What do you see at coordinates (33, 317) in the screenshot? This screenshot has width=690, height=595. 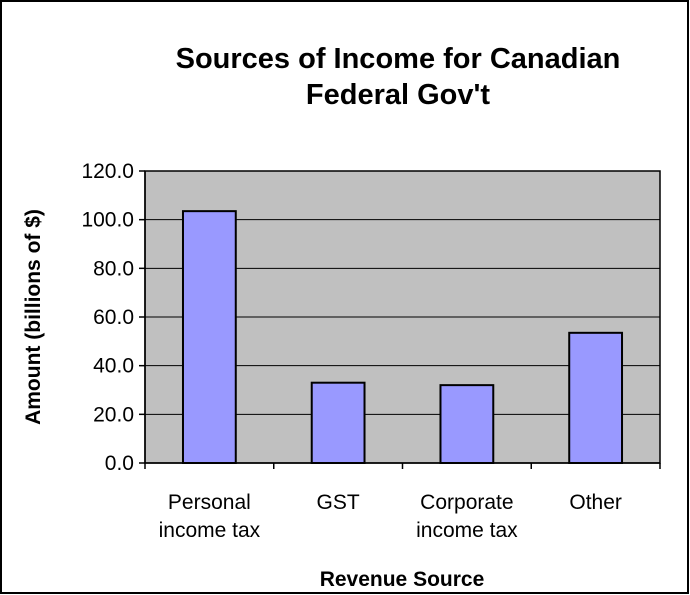 I see `y-axis-title: Amount (billions of $)` at bounding box center [33, 317].